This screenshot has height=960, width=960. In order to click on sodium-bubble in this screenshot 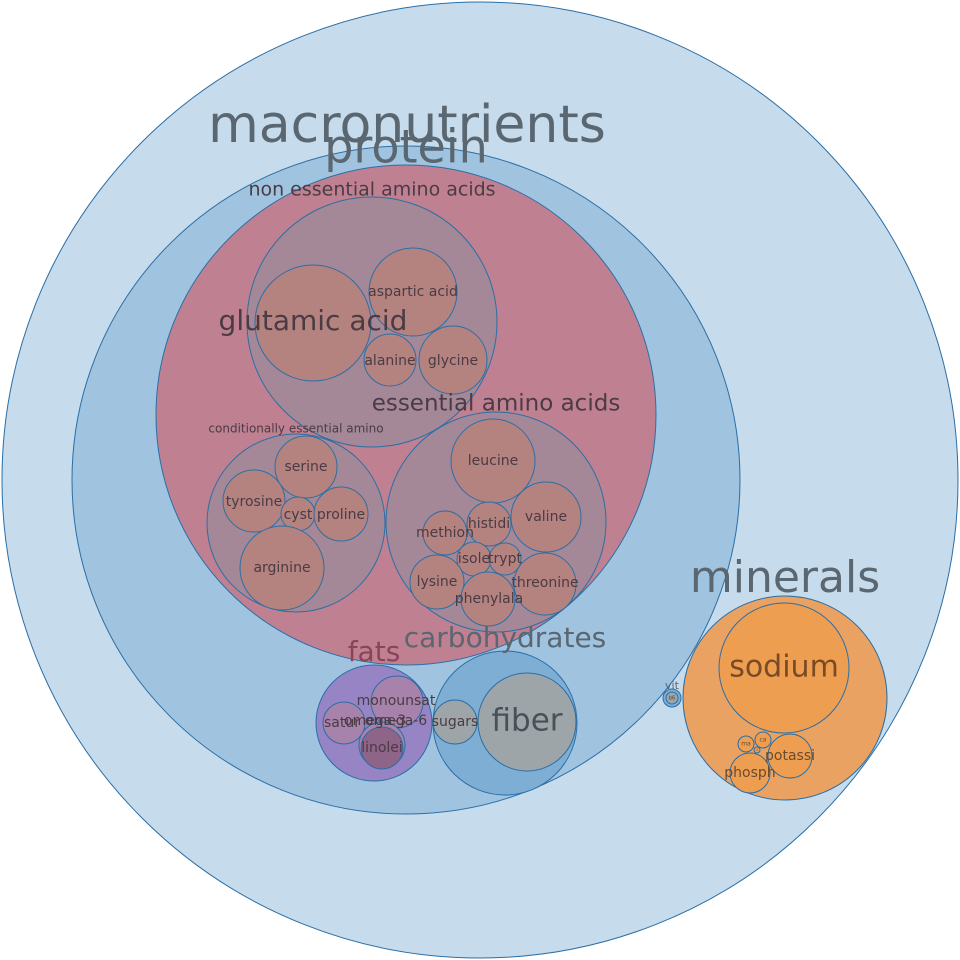, I will do `click(784, 668)`.